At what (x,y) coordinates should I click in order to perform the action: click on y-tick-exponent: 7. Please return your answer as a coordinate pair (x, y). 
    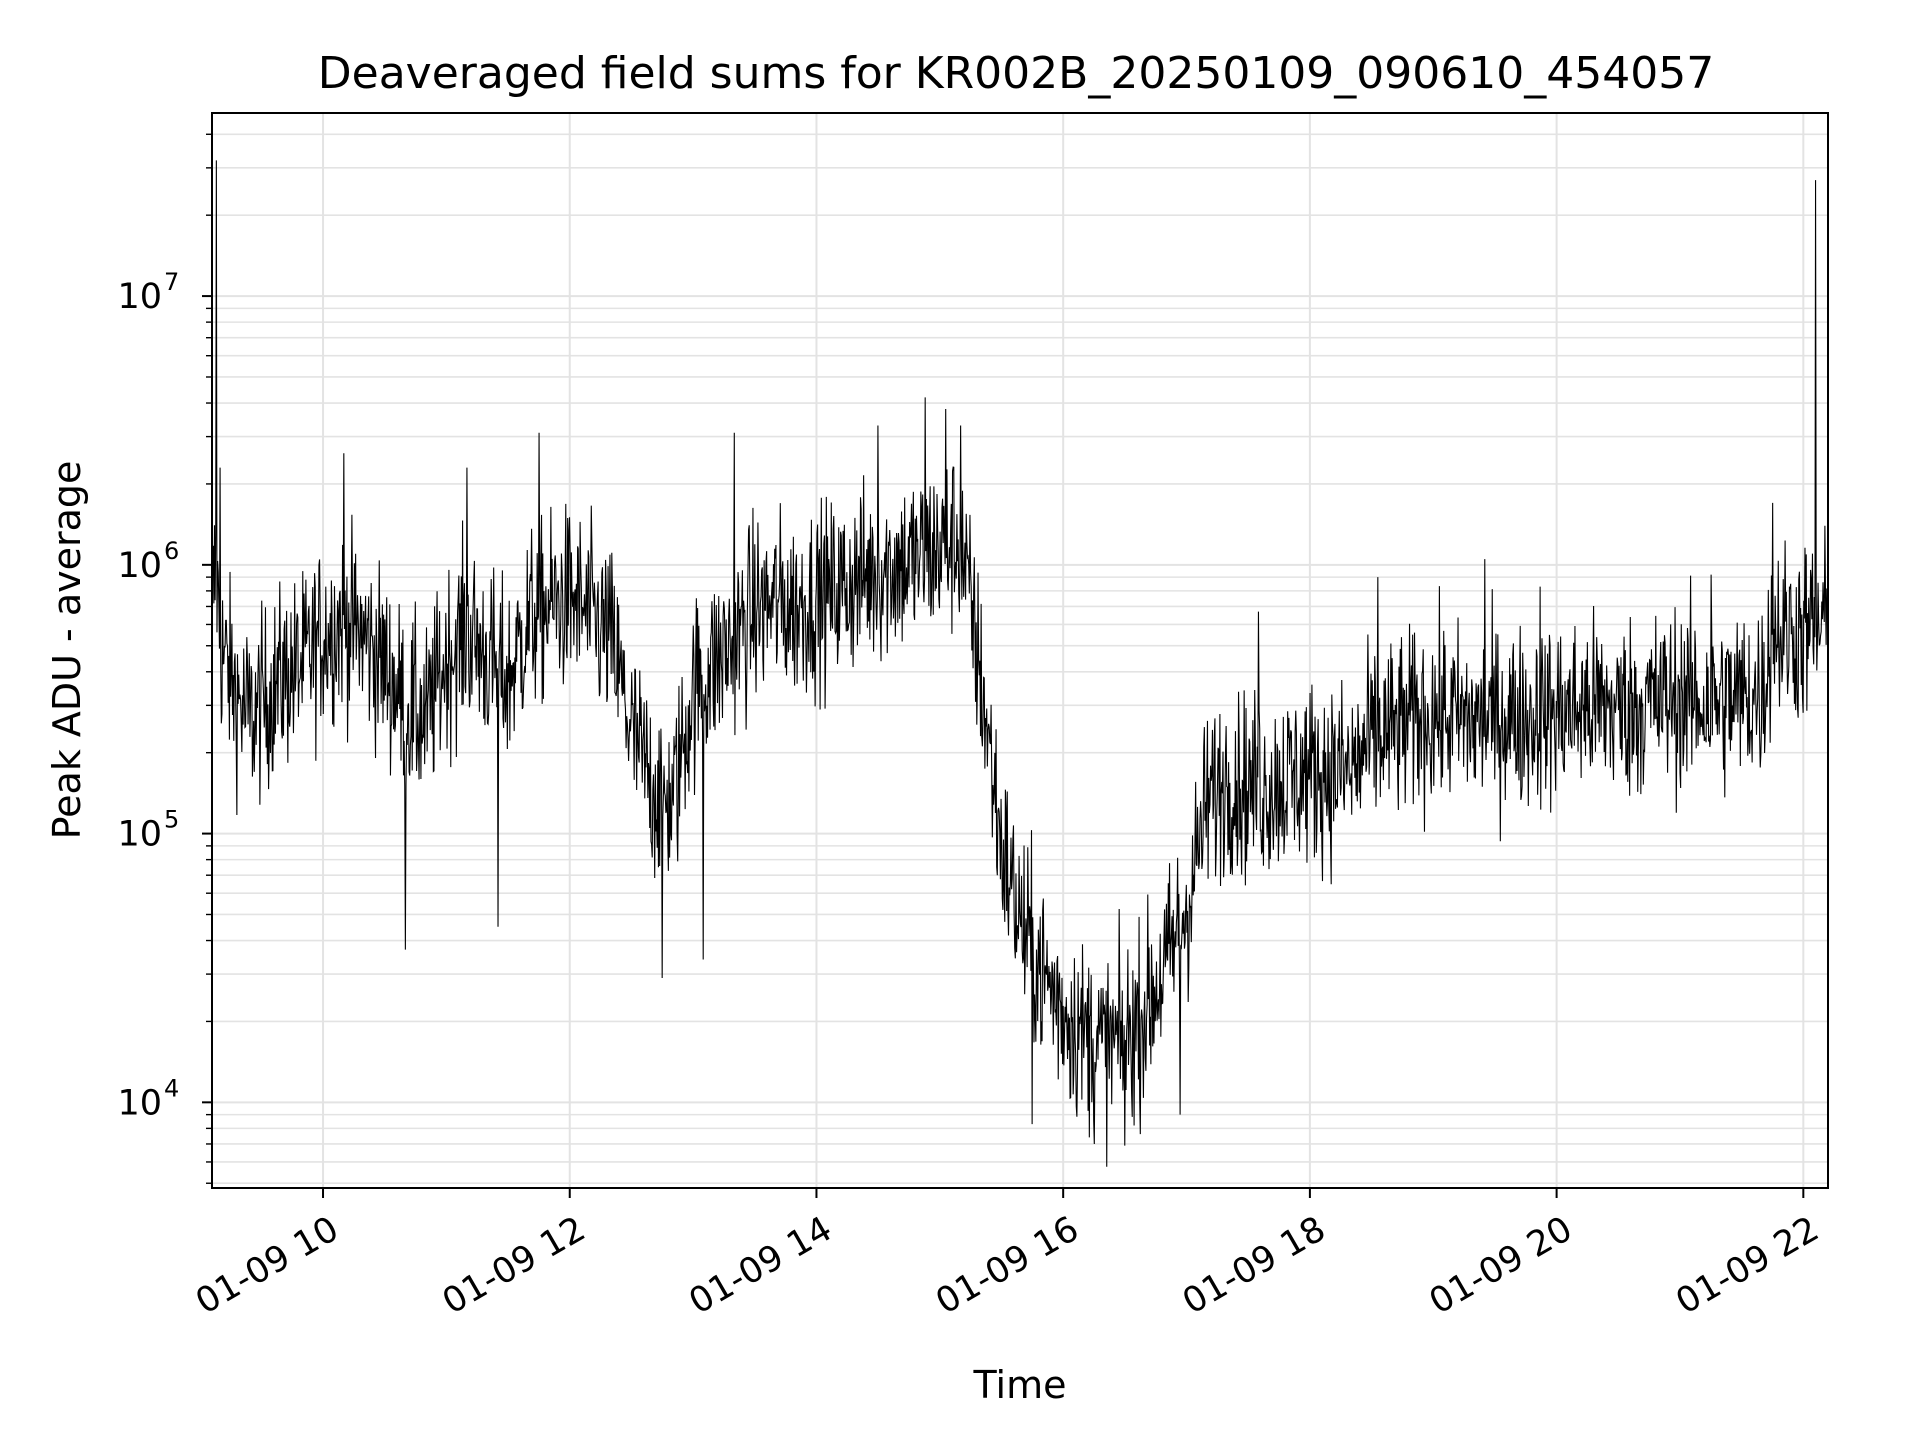
    Looking at the image, I should click on (171, 282).